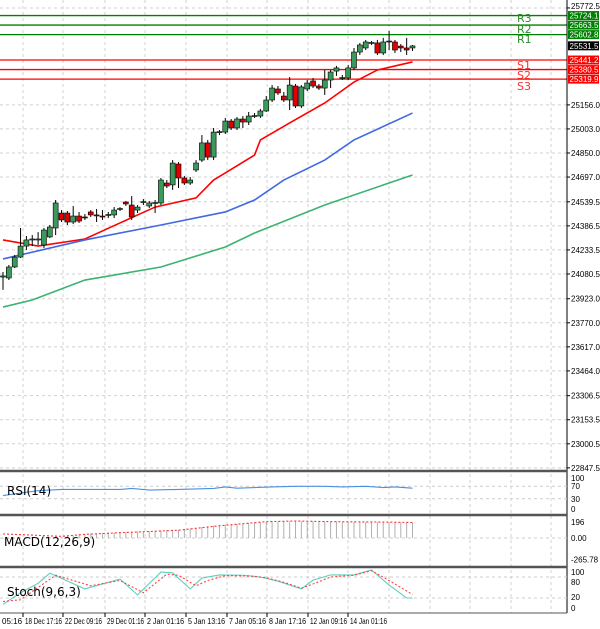 The image size is (600, 629). What do you see at coordinates (328, 621) in the screenshot?
I see `time-tick-label: 12 Jan 09:16` at bounding box center [328, 621].